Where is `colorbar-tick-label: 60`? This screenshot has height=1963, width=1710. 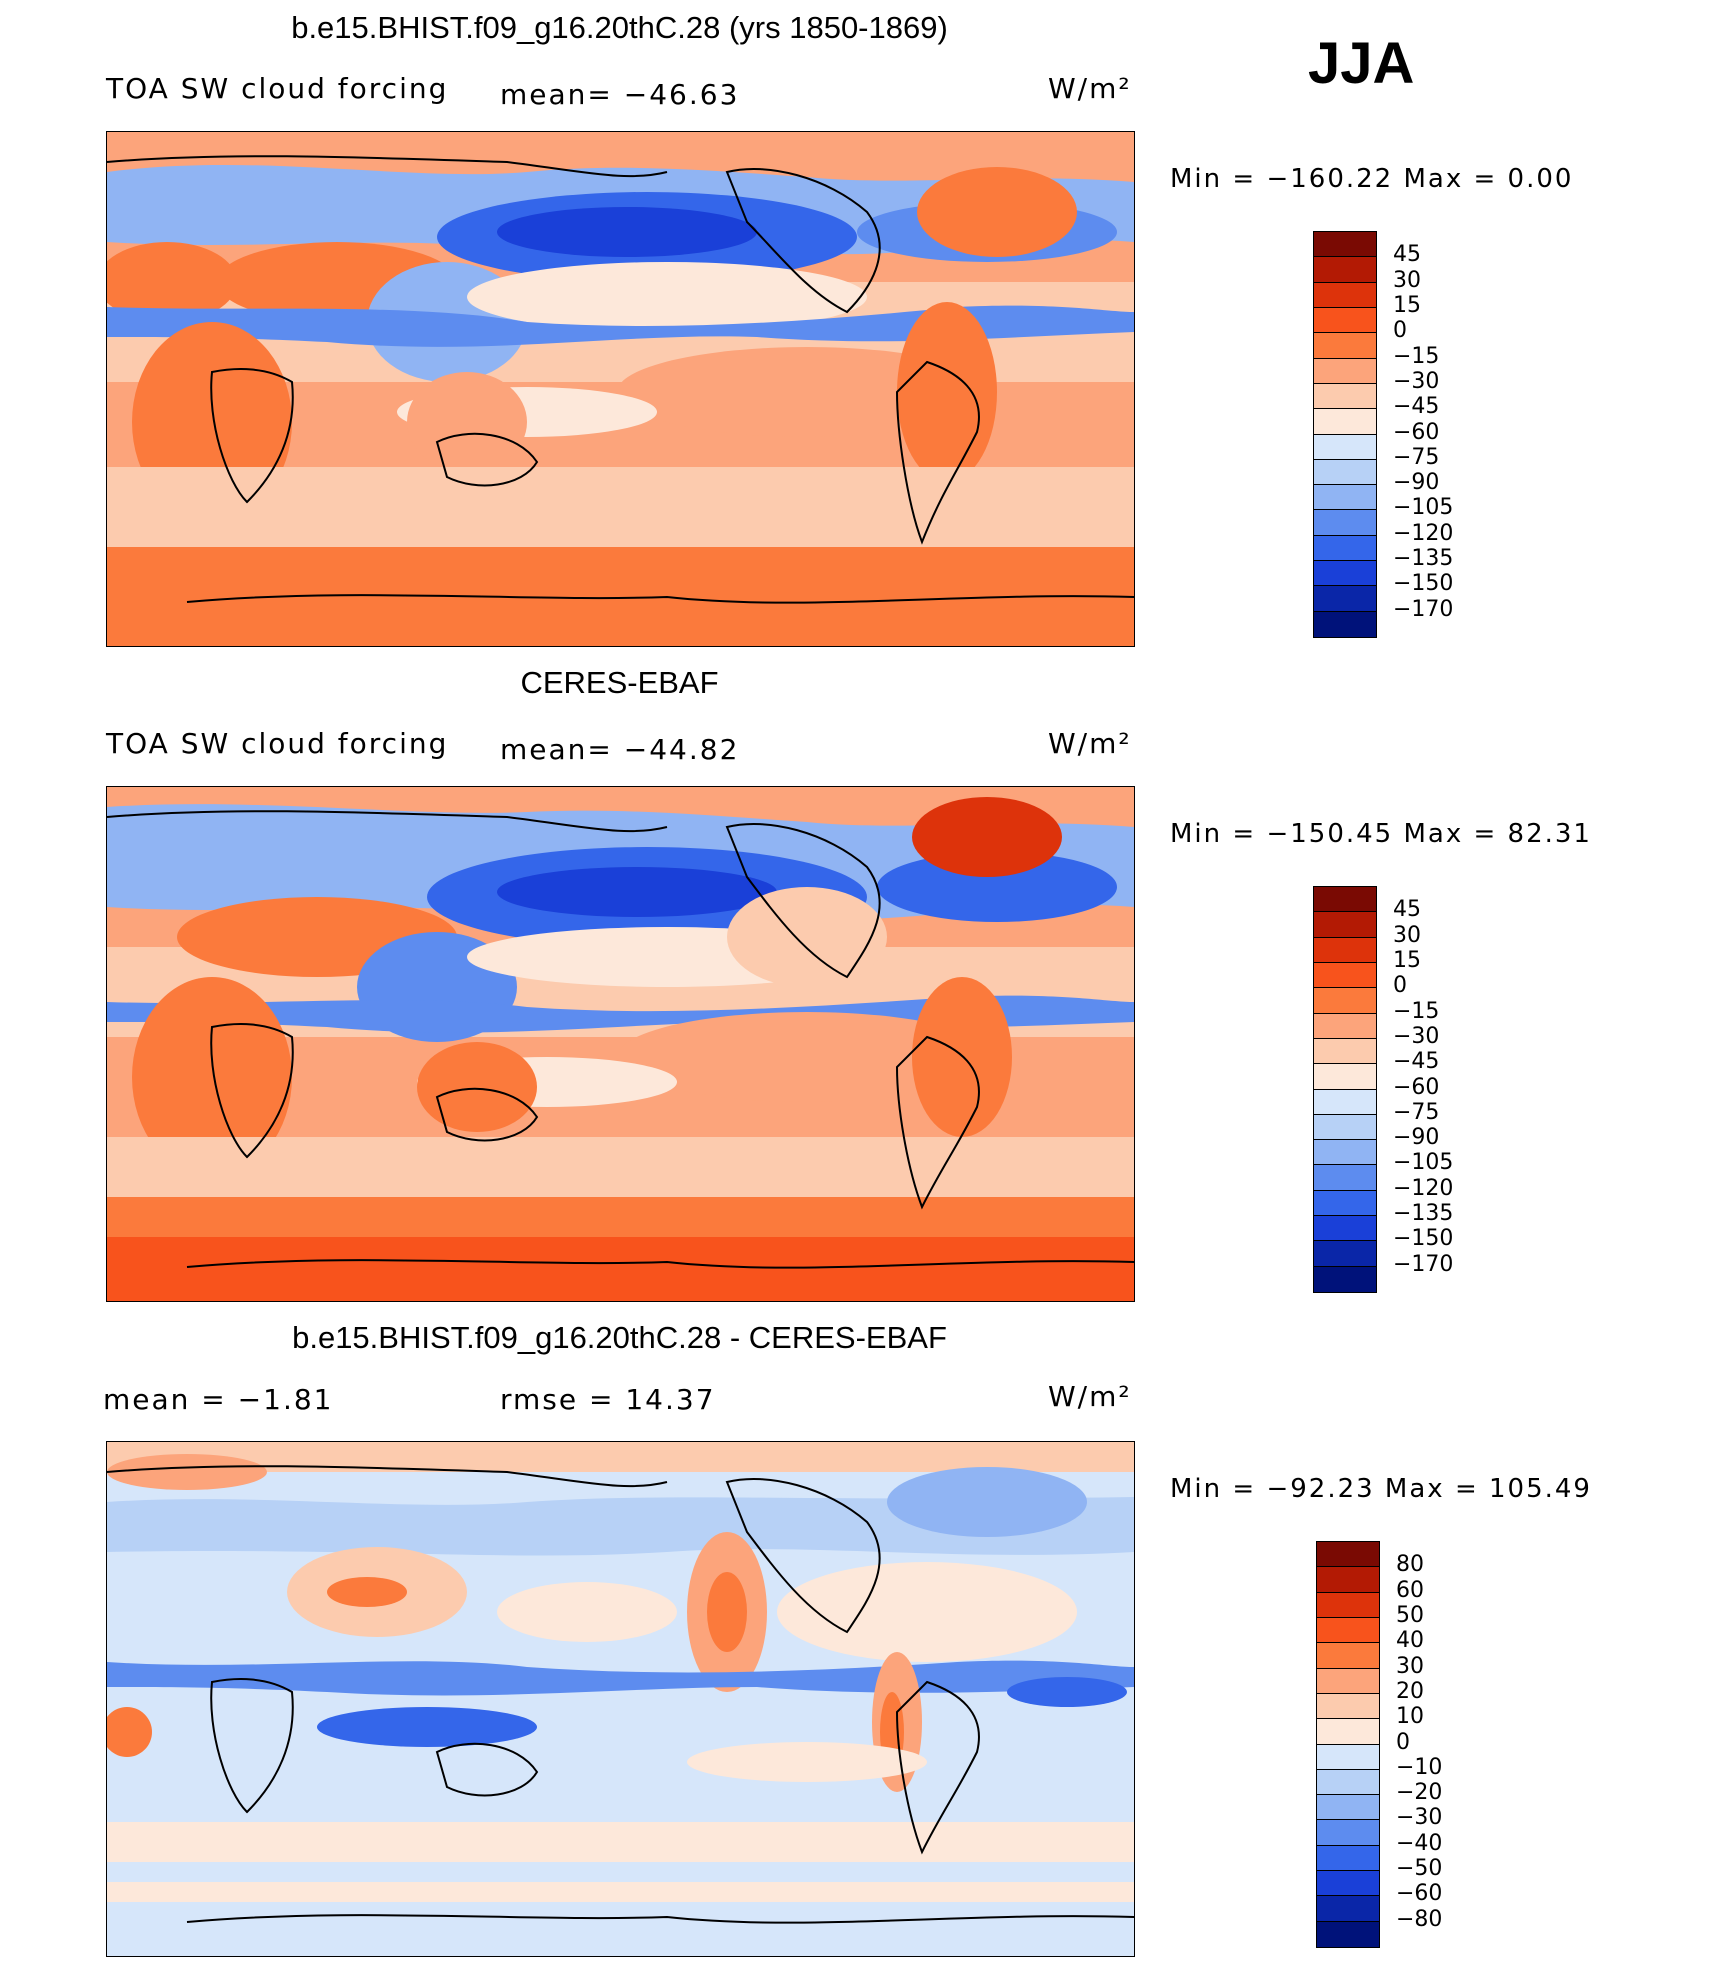
colorbar-tick-label: 60 is located at coordinates (1410, 1590).